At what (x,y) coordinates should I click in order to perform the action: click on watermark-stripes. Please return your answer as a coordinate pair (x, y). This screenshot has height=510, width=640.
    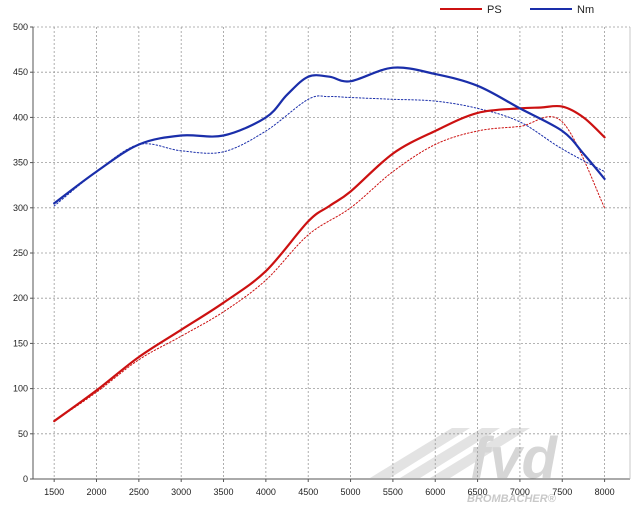
    Looking at the image, I should click on (450, 453).